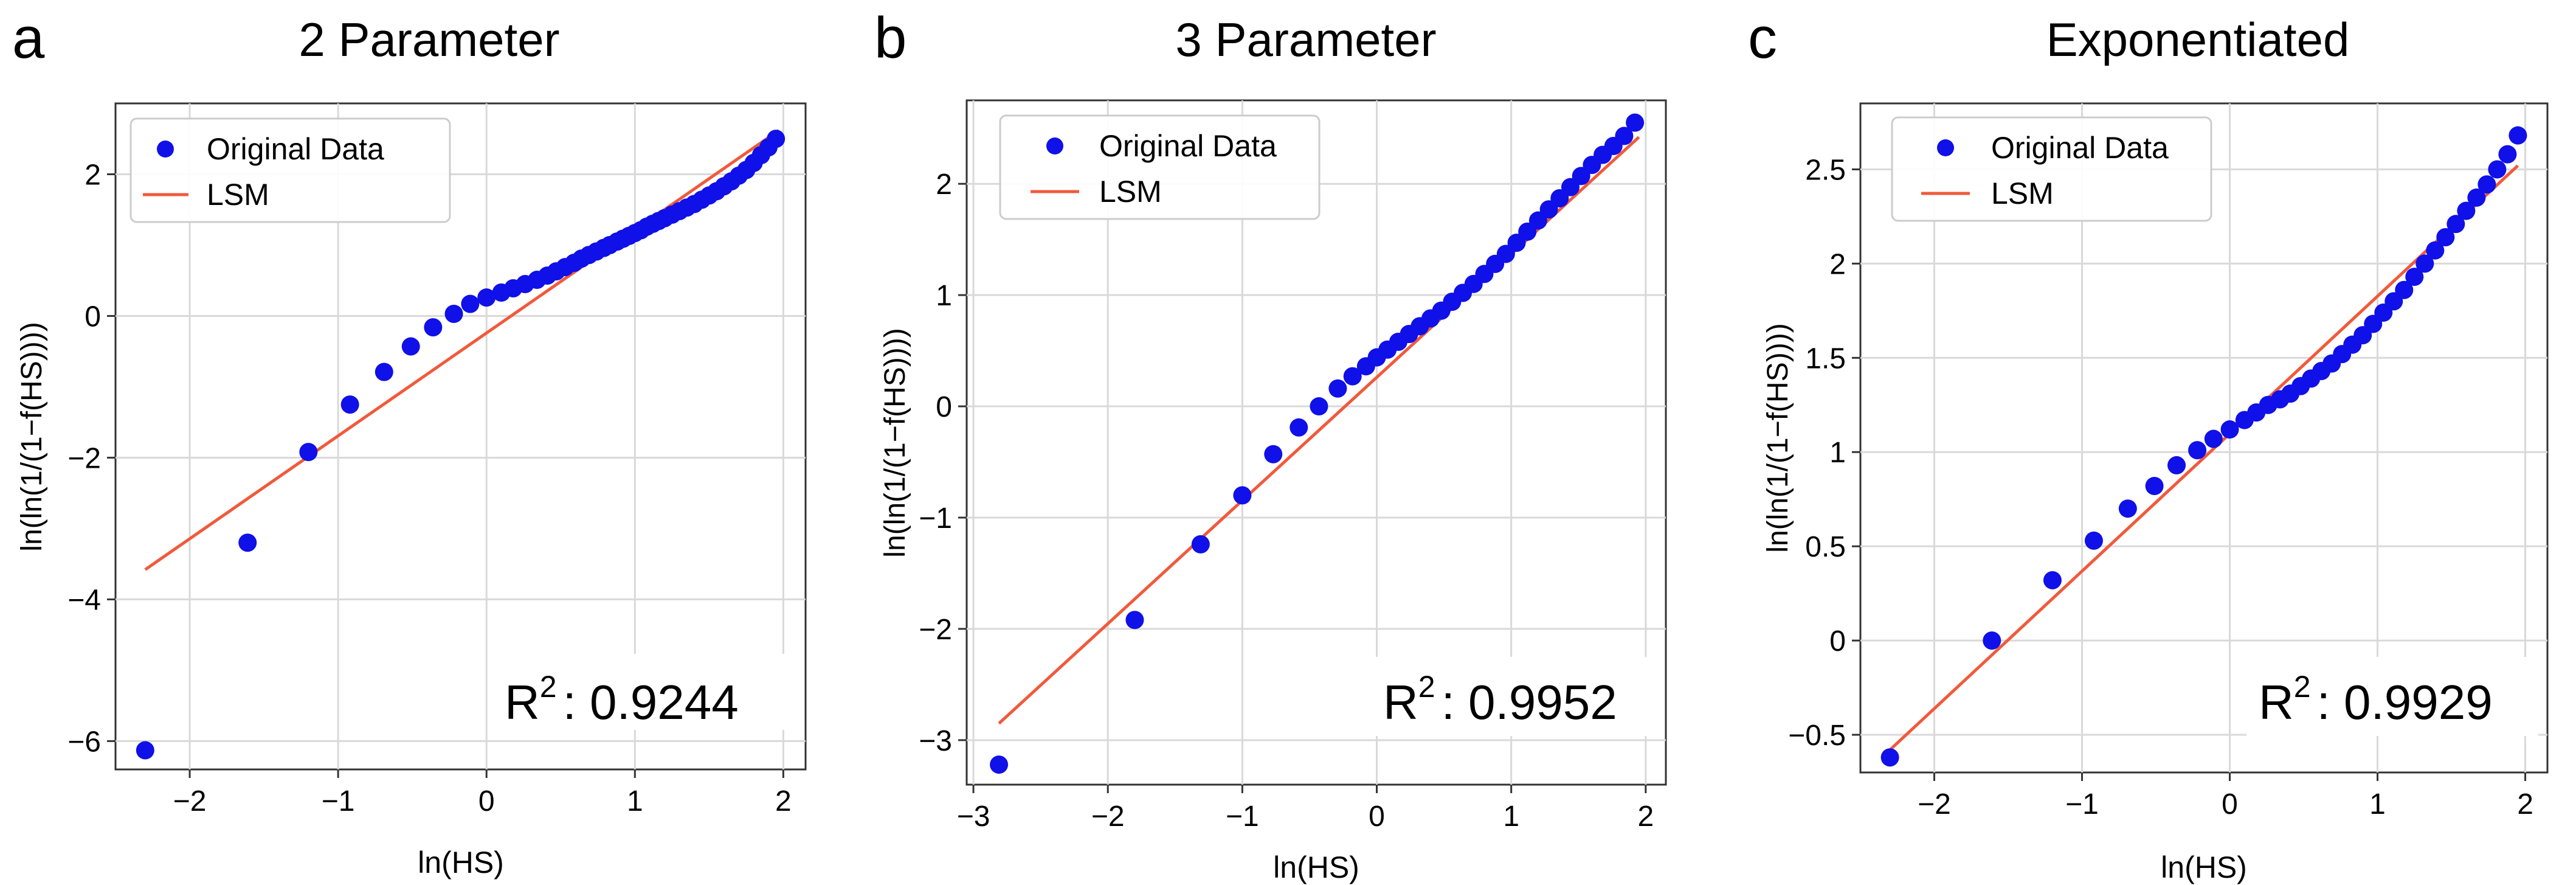  What do you see at coordinates (1242, 816) in the screenshot?
I see `xtick-label-b: −1` at bounding box center [1242, 816].